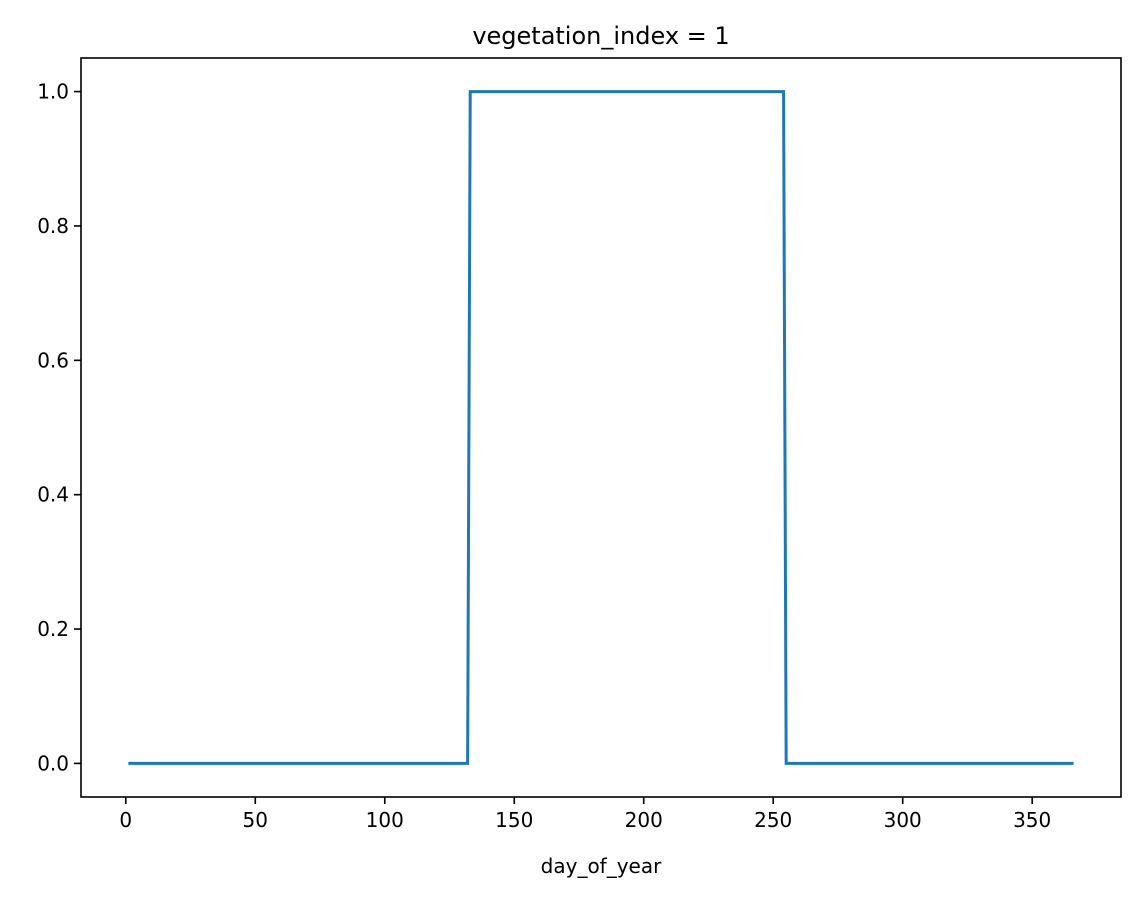 The image size is (1141, 898). Describe the element at coordinates (53, 495) in the screenshot. I see `y-tick-label: 0.4` at that location.